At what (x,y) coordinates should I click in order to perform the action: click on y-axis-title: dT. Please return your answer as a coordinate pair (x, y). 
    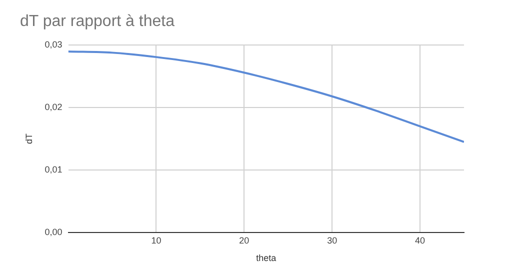
    Looking at the image, I should click on (29, 138).